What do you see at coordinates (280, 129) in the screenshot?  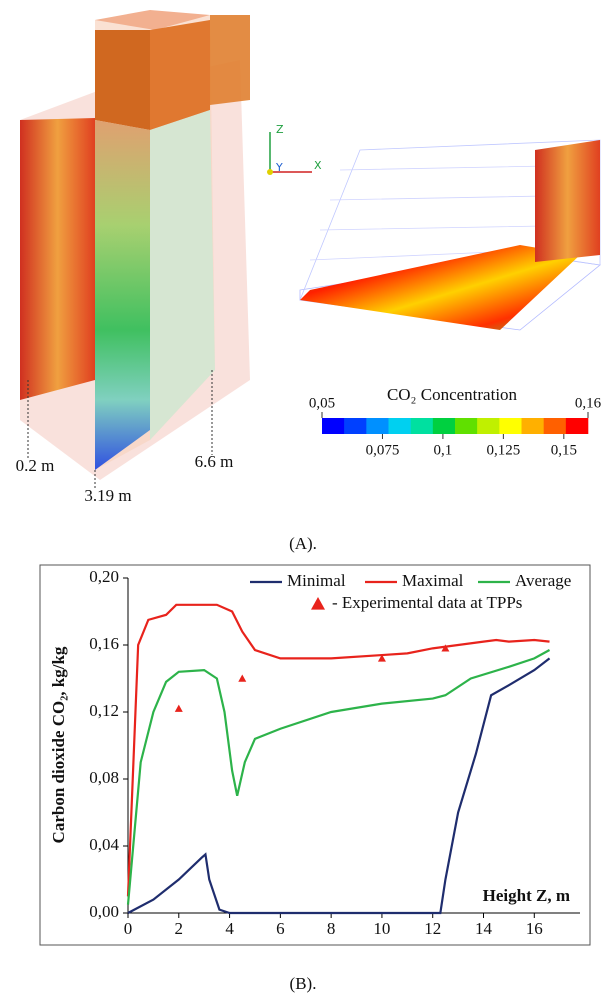 I see `axis-triad-label: Z` at bounding box center [280, 129].